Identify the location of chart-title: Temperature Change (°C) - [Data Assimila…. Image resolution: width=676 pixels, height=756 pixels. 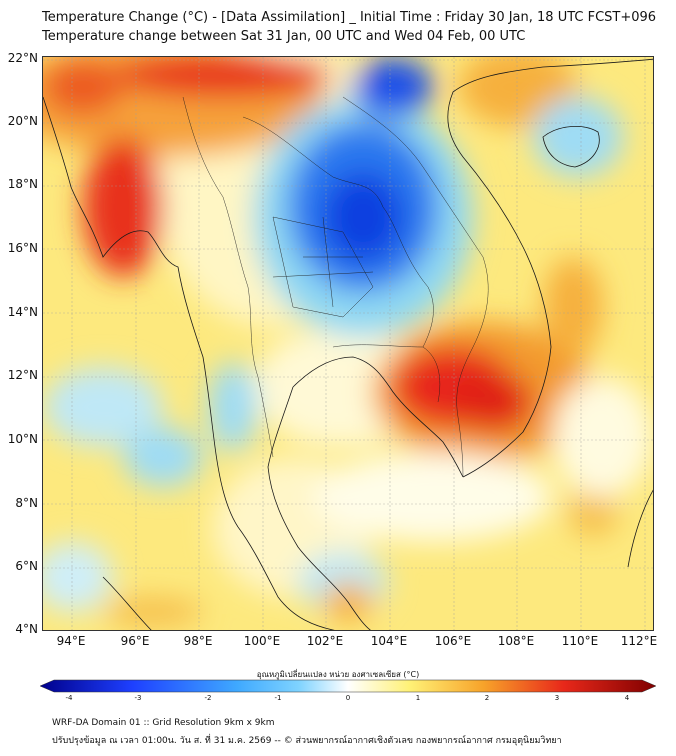
(349, 17).